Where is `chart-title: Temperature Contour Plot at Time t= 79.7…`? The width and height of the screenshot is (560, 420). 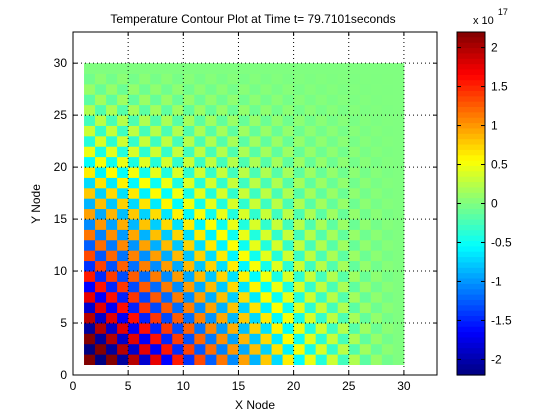 chart-title: Temperature Contour Plot at Time t= 79.7… is located at coordinates (252, 19).